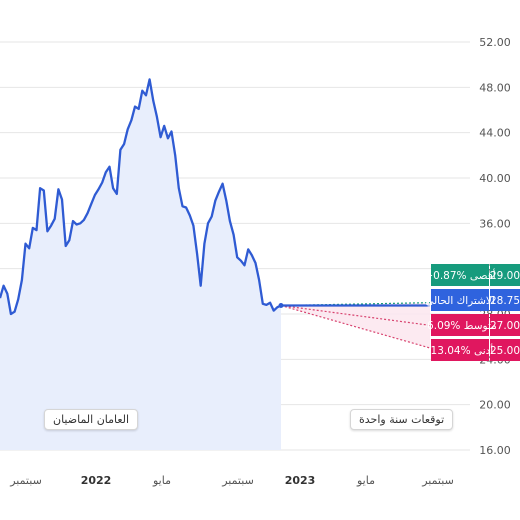 The image size is (520, 520). What do you see at coordinates (495, 223) in the screenshot?
I see `y-tick-label: 36.00` at bounding box center [495, 223].